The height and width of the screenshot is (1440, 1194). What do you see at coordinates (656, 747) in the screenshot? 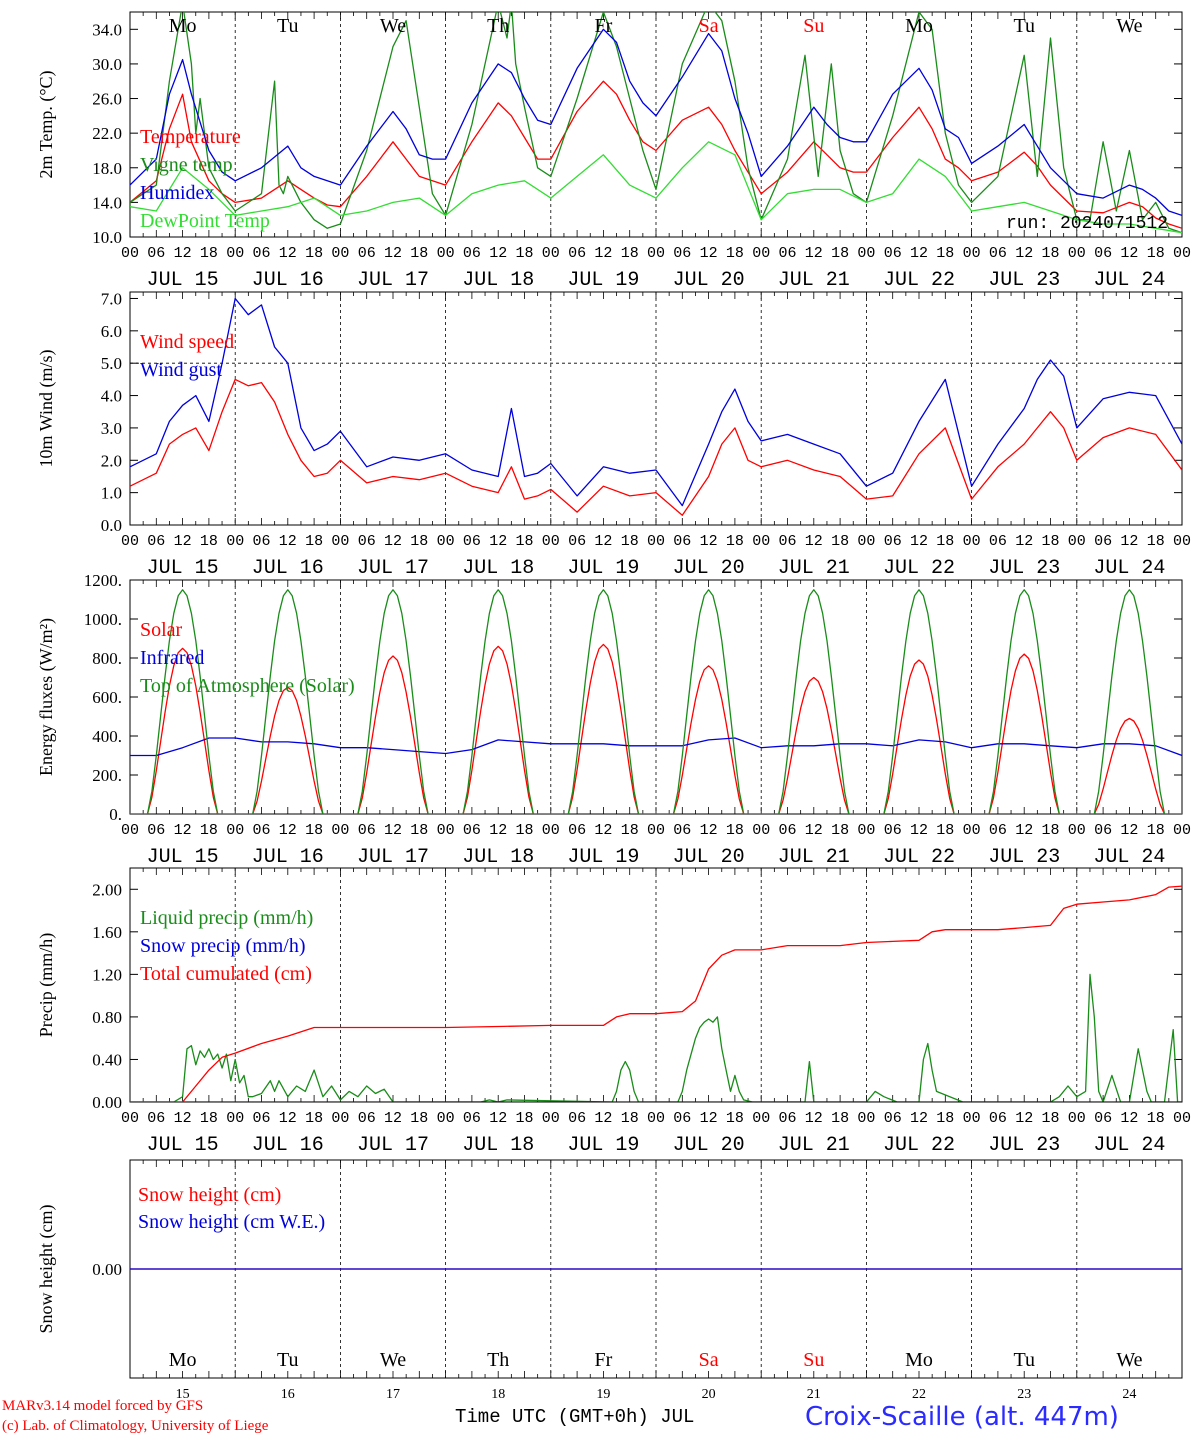
I see `series-infrared` at bounding box center [656, 747].